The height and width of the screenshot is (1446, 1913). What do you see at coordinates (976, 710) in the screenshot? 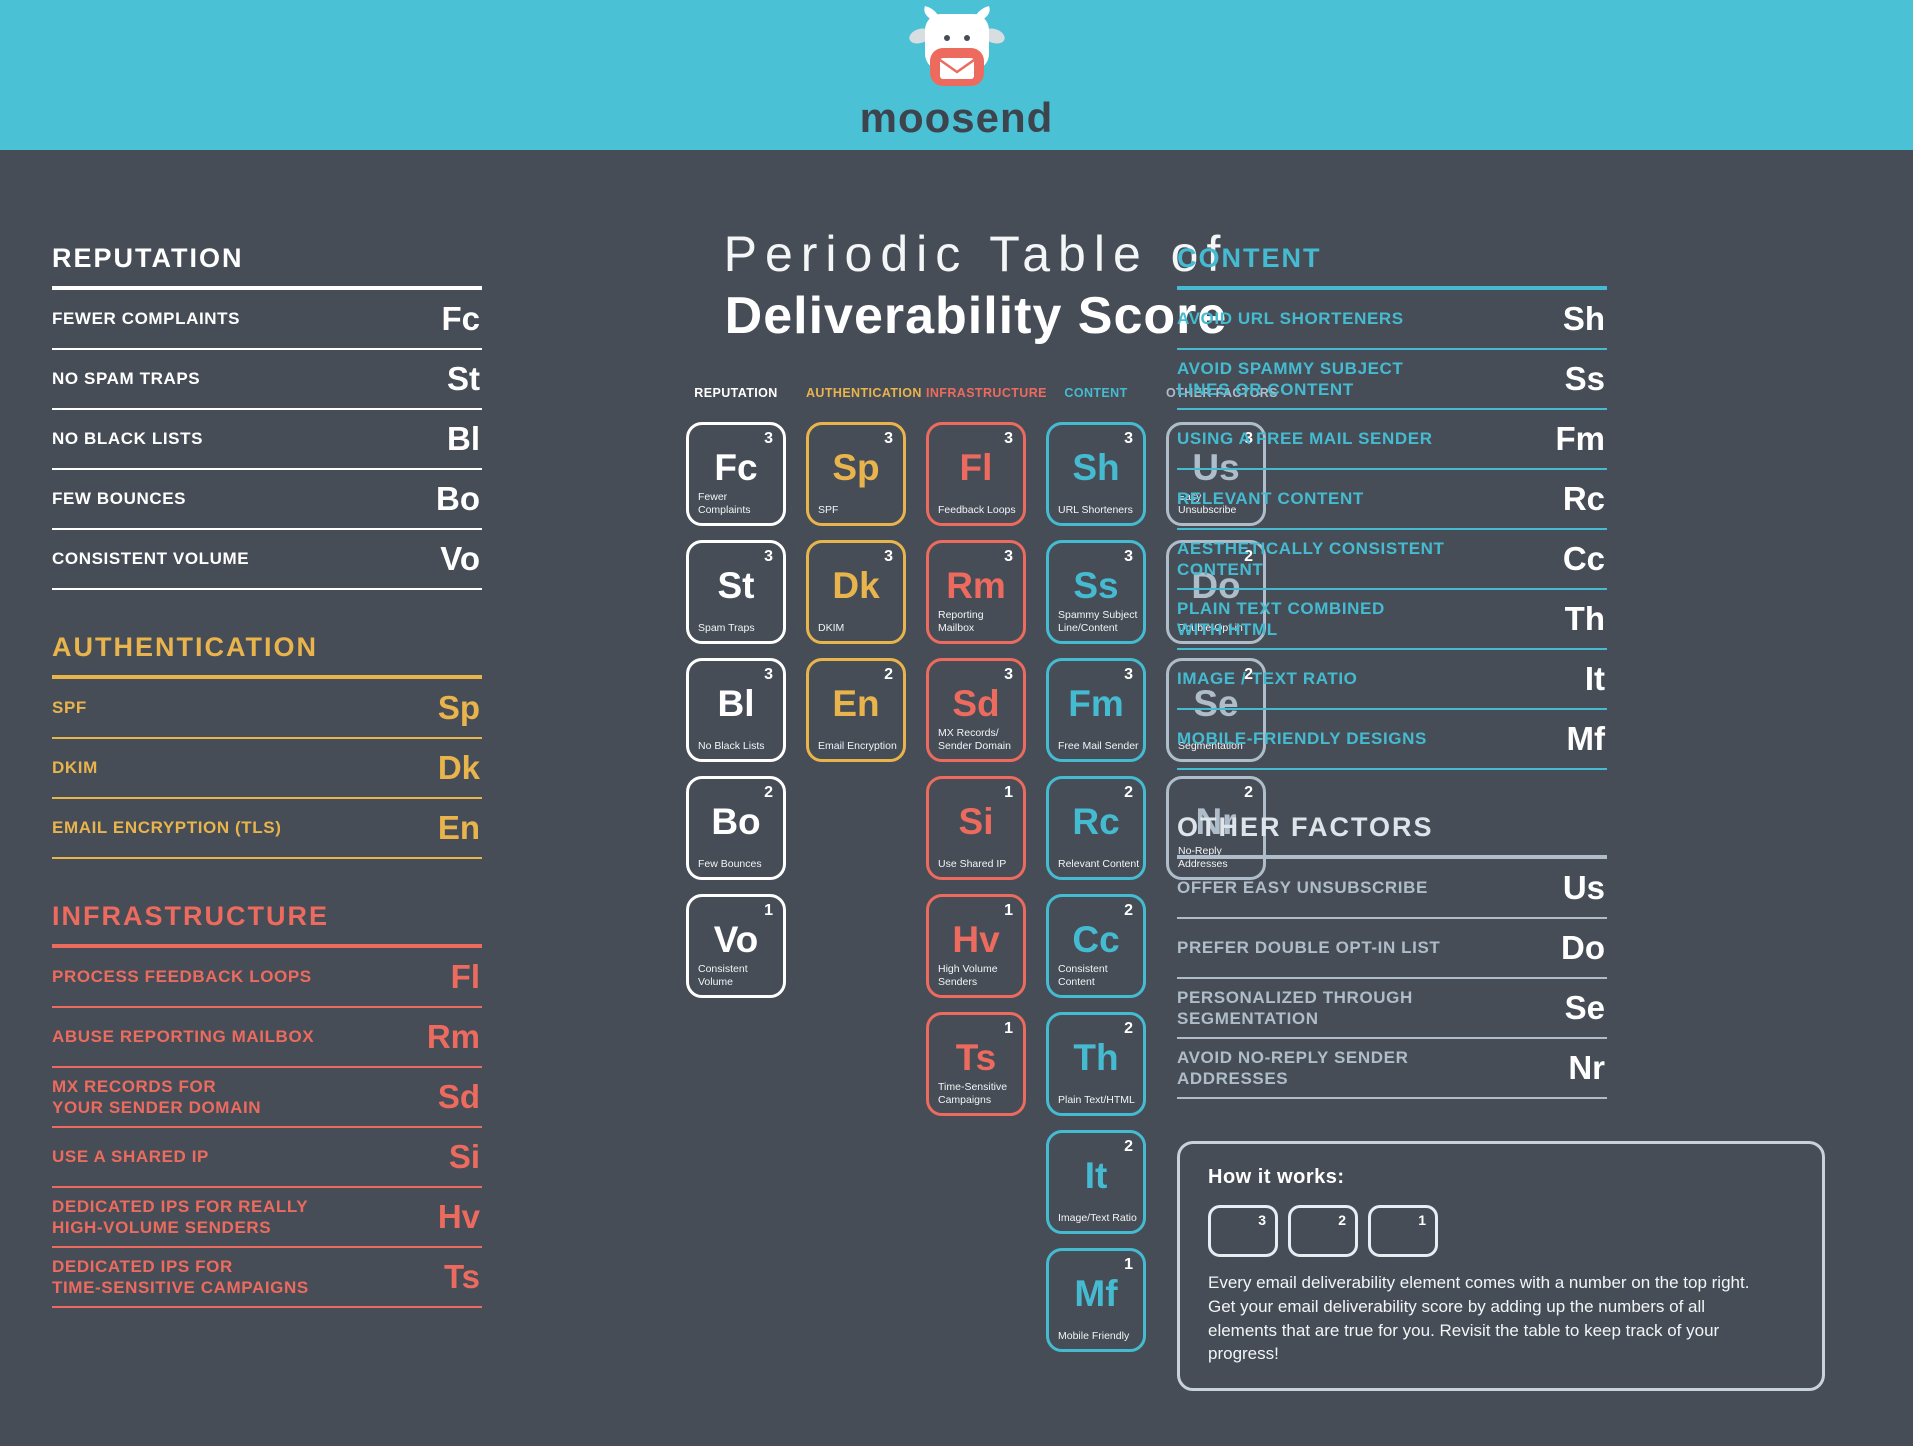
I see `tile-sd: 3 Sd MX Records/ Sender Domain` at bounding box center [976, 710].